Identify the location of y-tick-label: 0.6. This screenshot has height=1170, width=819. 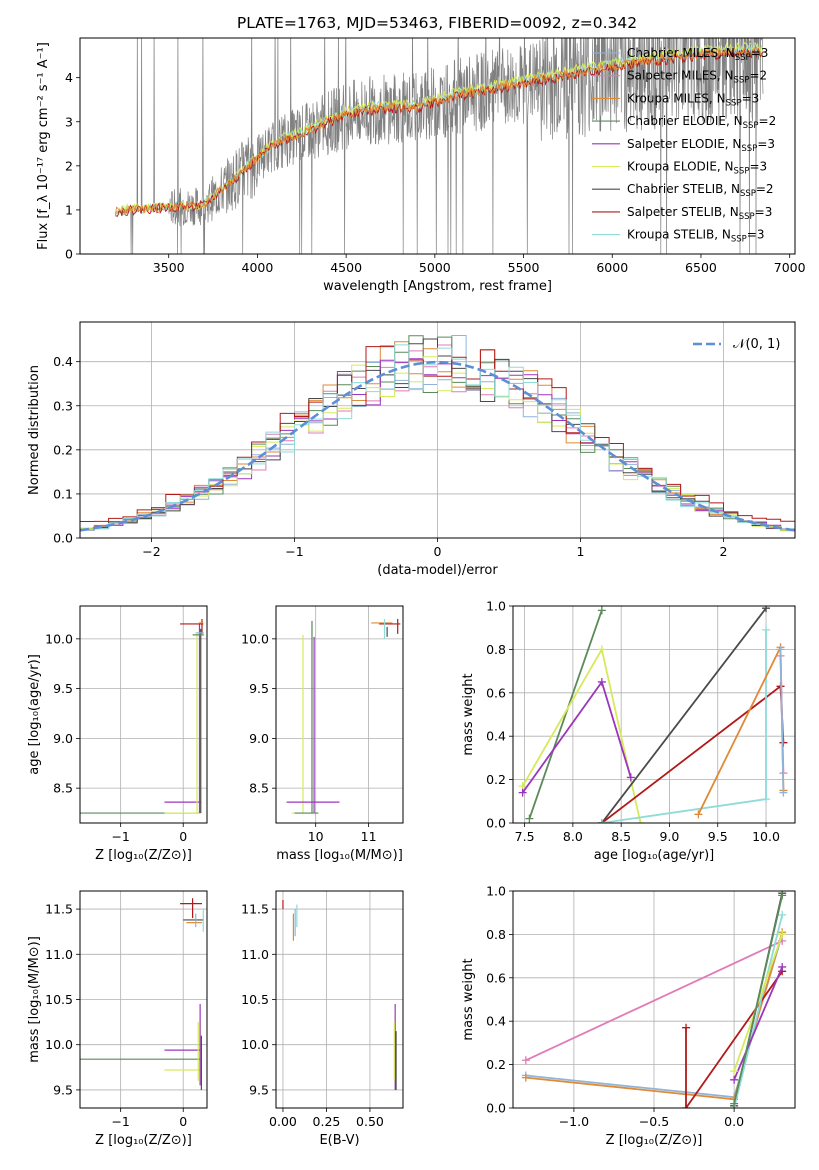
(496, 692).